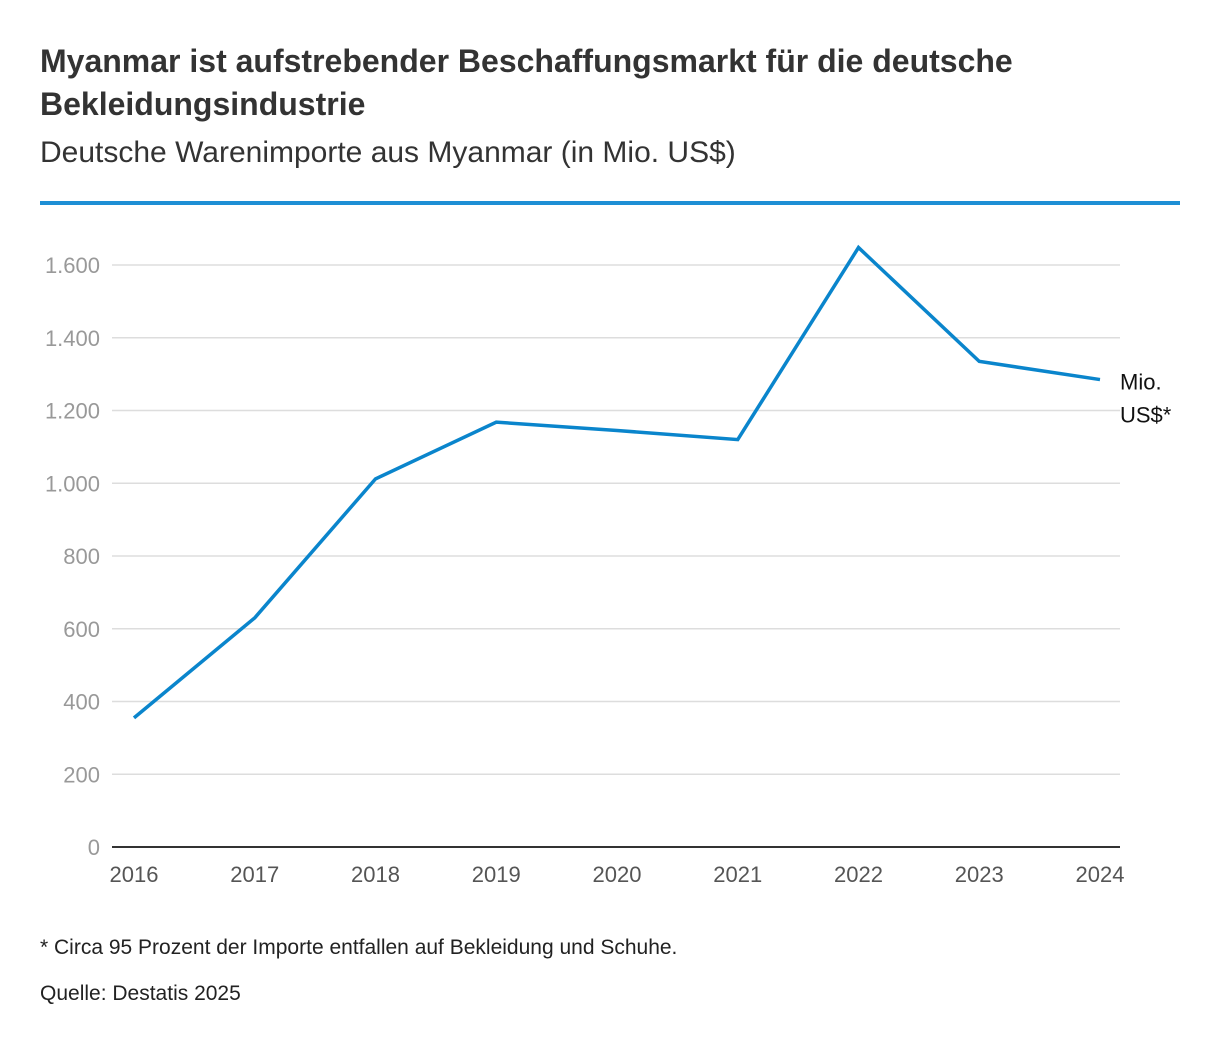 The image size is (1220, 1048). Describe the element at coordinates (72, 411) in the screenshot. I see `y-tick-label: 1.200` at that location.